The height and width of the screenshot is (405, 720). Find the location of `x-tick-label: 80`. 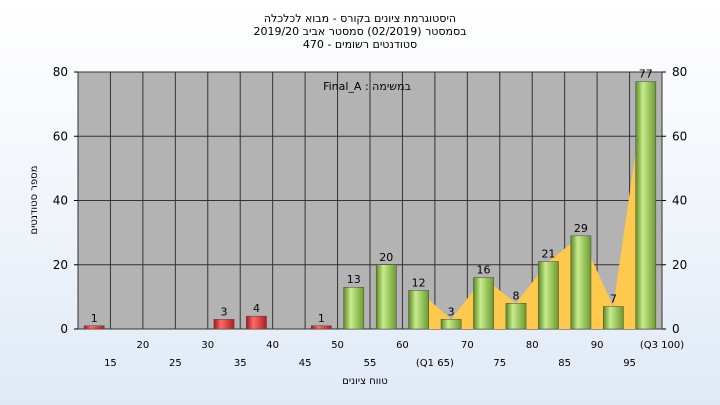

x-tick-label: 80 is located at coordinates (532, 345).